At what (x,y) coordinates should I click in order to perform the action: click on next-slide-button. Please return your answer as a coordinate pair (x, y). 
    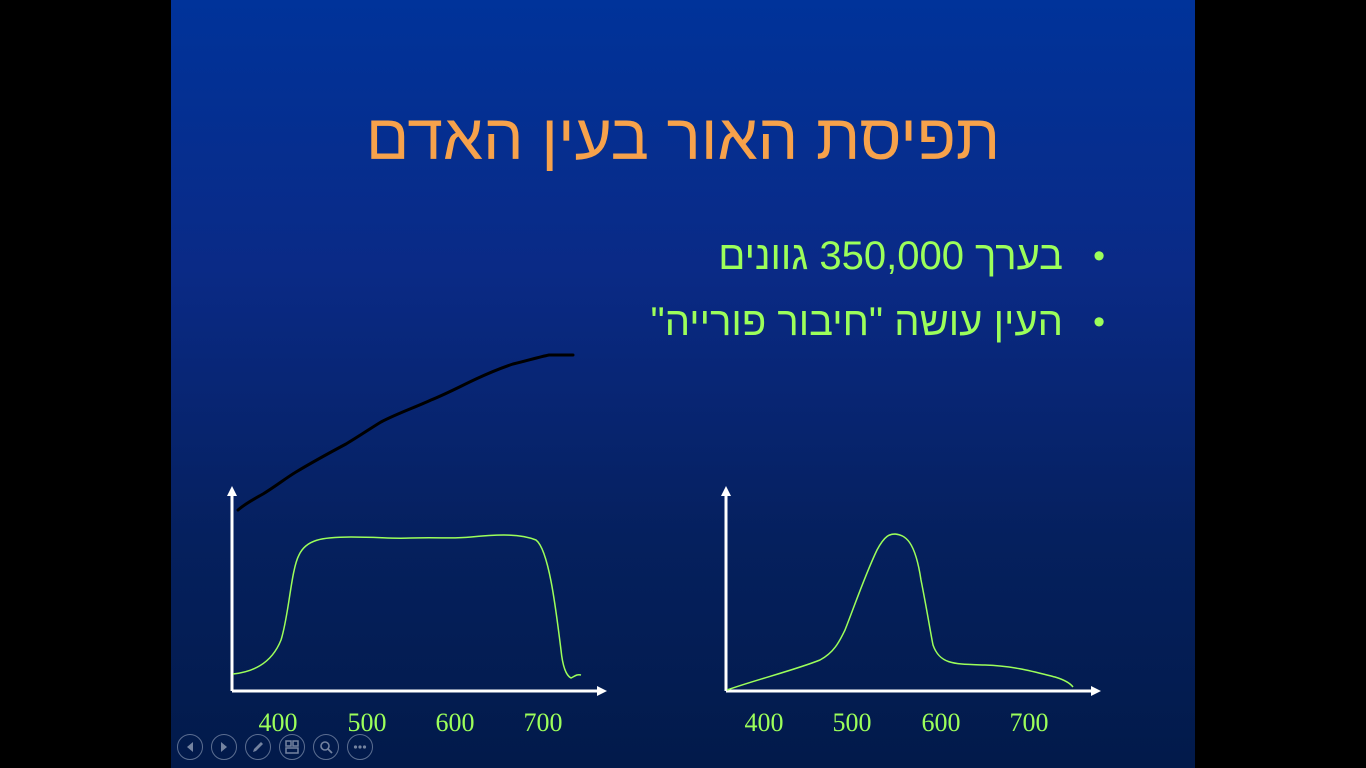
    Looking at the image, I should click on (224, 747).